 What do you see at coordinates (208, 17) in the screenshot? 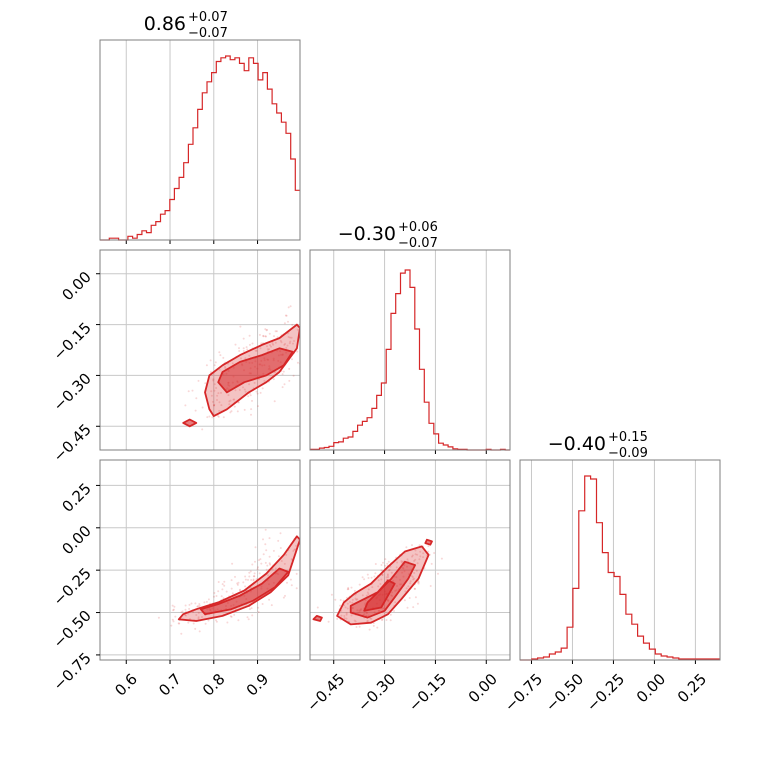
I see `parameter-title-err-plus: +0.07` at bounding box center [208, 17].